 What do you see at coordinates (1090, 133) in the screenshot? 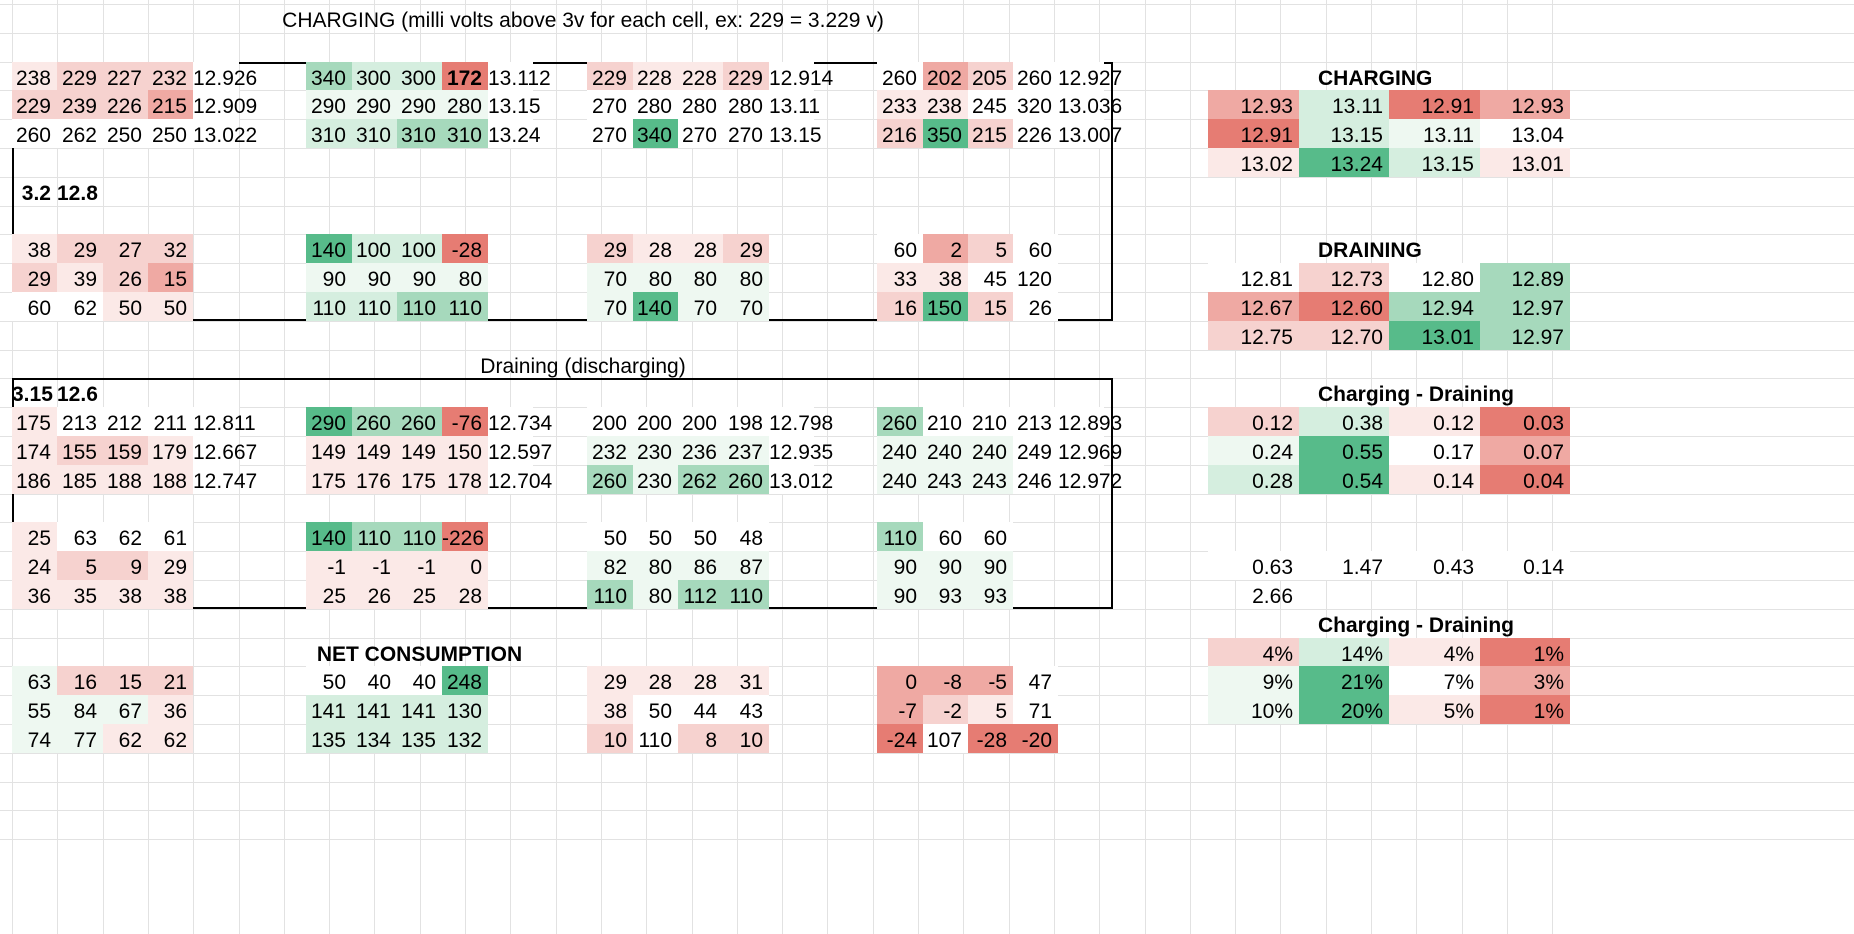
I see `charging-group-4-cell: 13.007` at bounding box center [1090, 133].